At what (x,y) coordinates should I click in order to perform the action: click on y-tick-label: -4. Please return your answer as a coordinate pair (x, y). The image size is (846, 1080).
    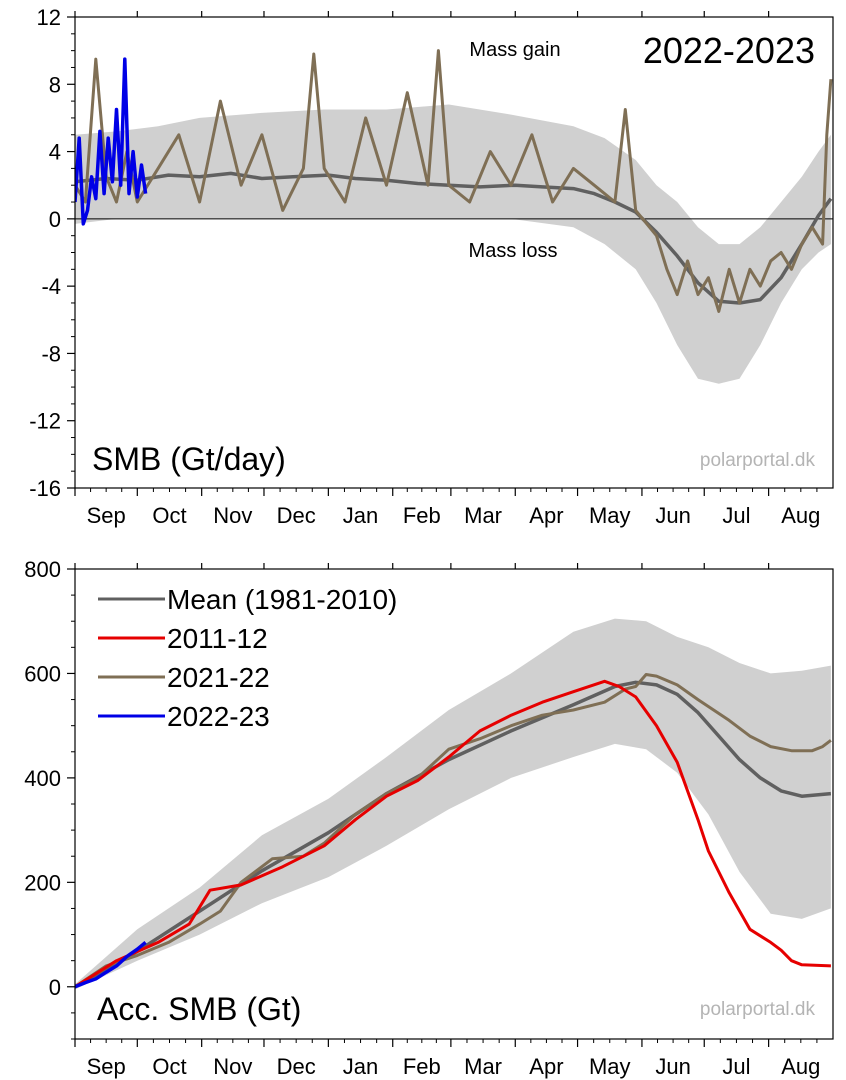
    Looking at the image, I should click on (51, 286).